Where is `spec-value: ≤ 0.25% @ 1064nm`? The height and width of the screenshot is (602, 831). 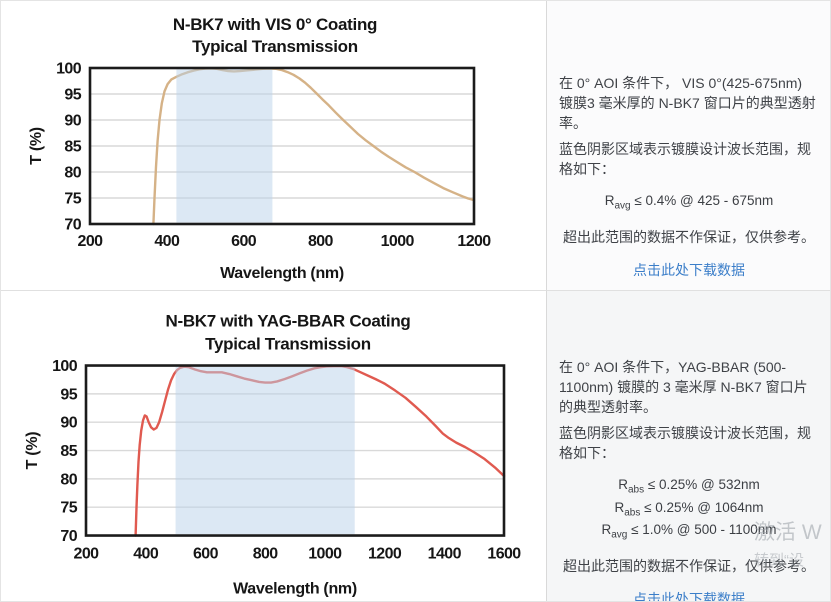
spec-value: ≤ 0.25% @ 1064nm is located at coordinates (702, 507).